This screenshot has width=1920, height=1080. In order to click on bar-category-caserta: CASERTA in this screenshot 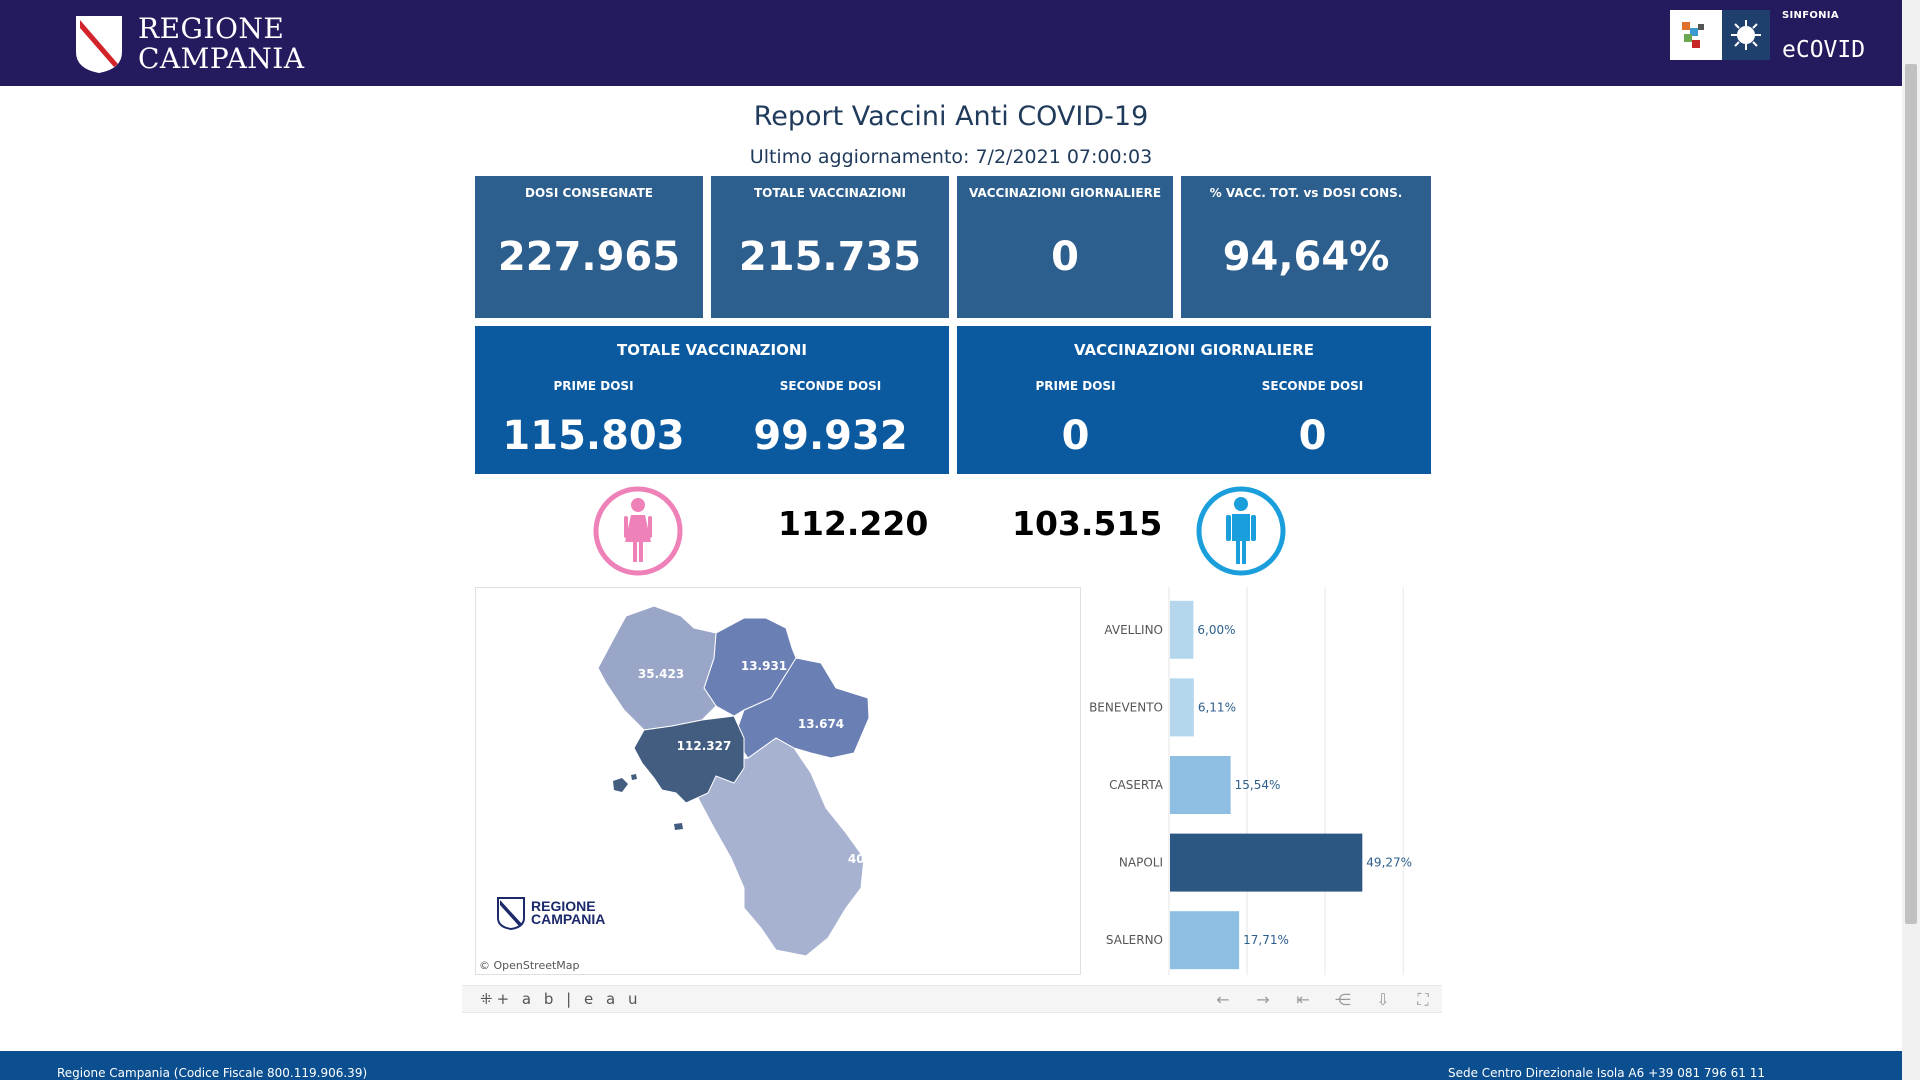, I will do `click(1136, 785)`.